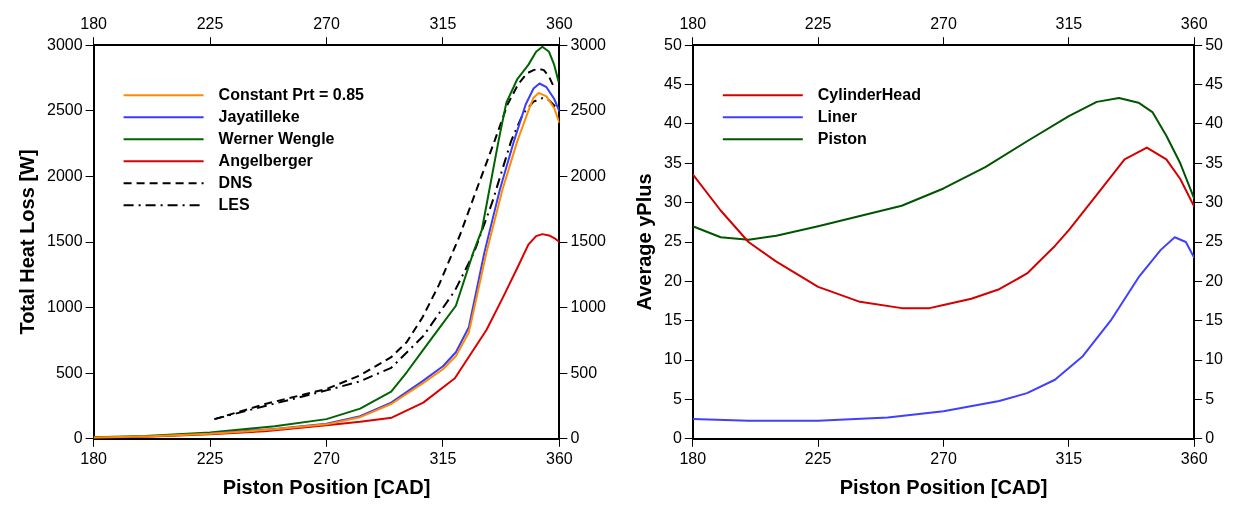 The image size is (1238, 516). Describe the element at coordinates (1210, 398) in the screenshot. I see `y2-tick-label: 5` at that location.